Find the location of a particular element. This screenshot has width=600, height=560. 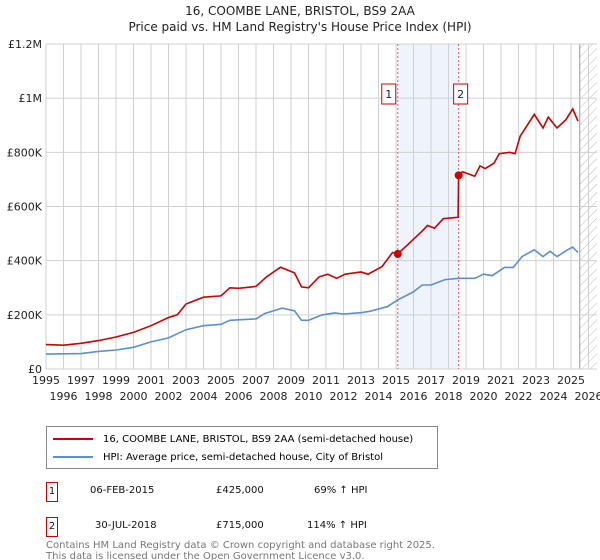

x-tick-label: 2019 is located at coordinates (466, 380).